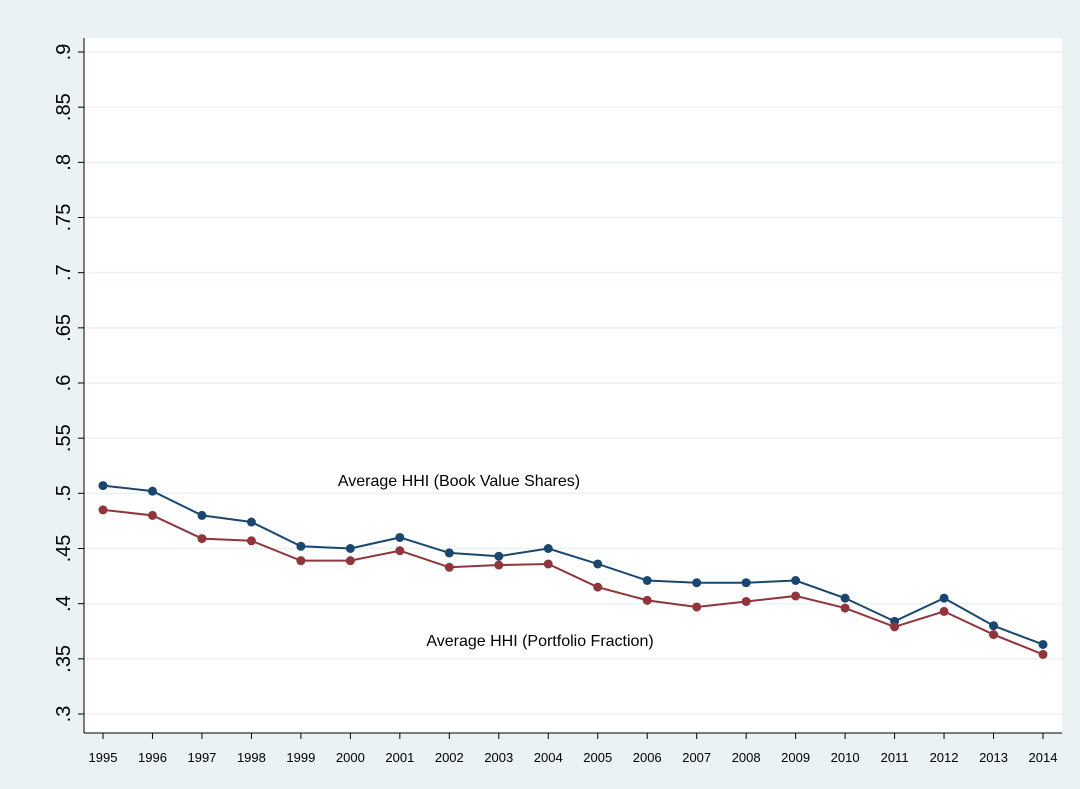  What do you see at coordinates (350, 757) in the screenshot?
I see `x-tick-label: 2000` at bounding box center [350, 757].